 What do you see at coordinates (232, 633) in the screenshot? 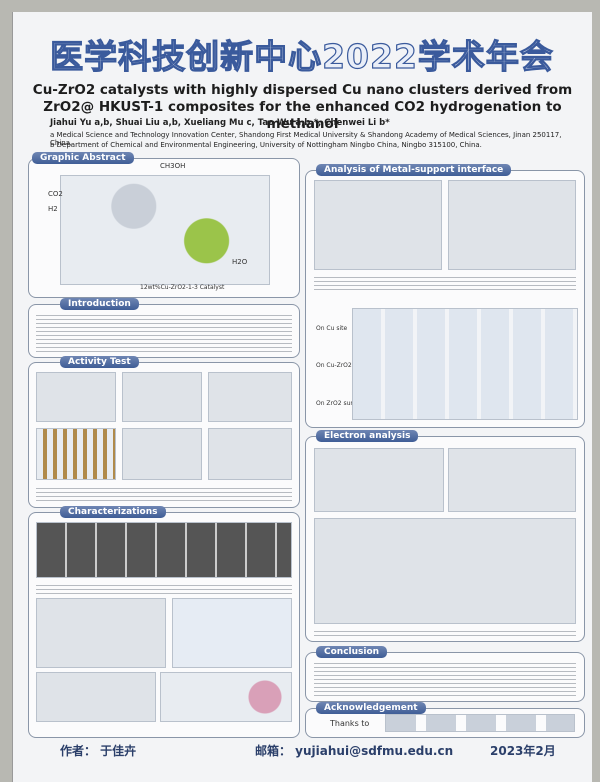
I see `structures` at bounding box center [232, 633].